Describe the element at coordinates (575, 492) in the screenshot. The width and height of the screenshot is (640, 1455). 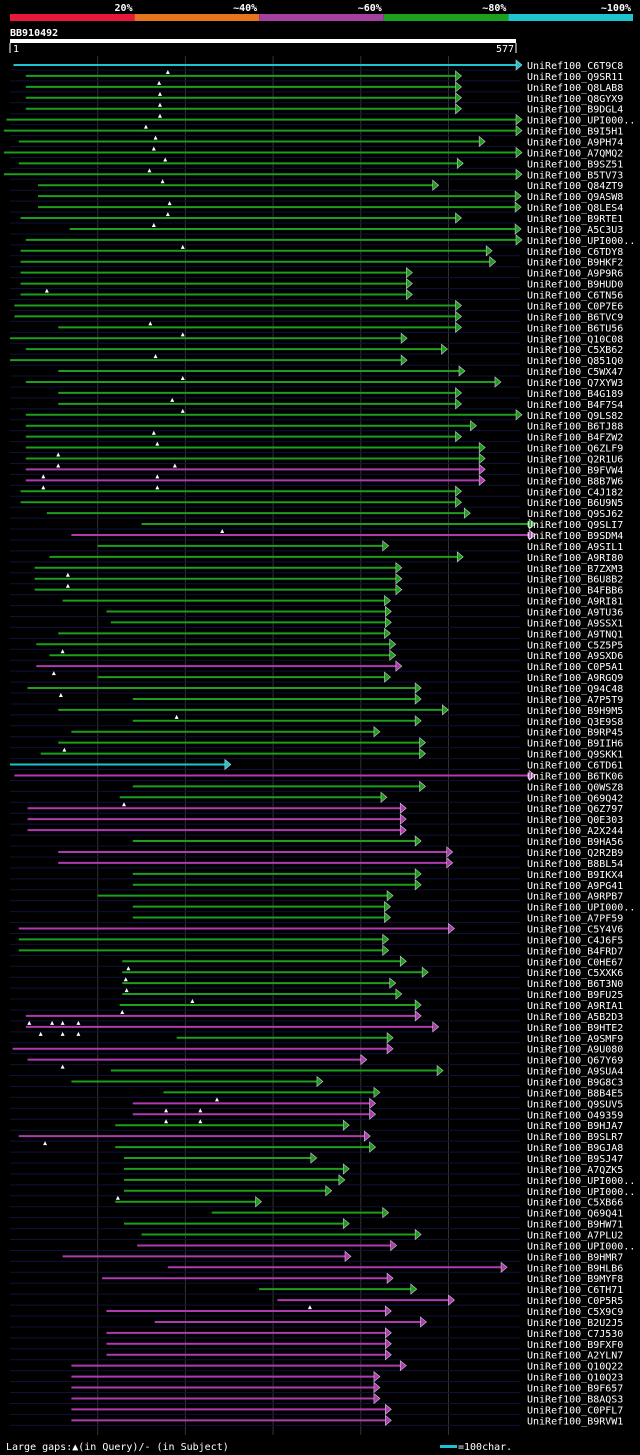
I see `hit-label: UniRef100_C4J182` at that location.